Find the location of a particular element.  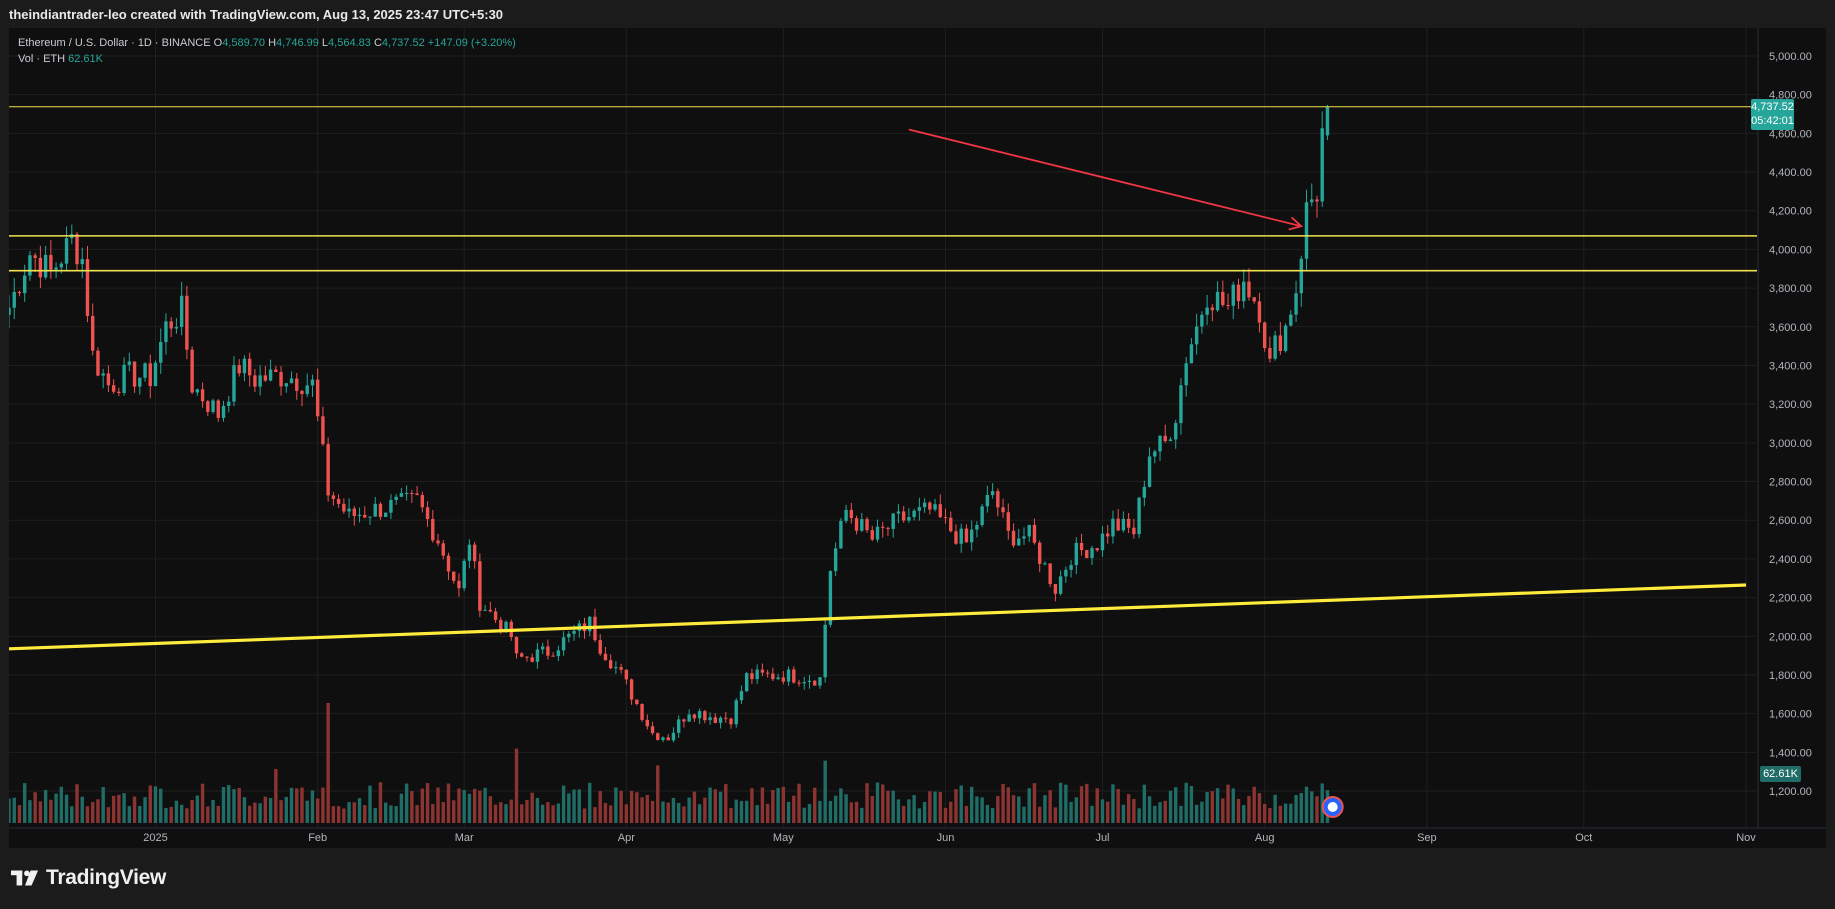

tradingview-brand: TradingView is located at coordinates (88, 878).